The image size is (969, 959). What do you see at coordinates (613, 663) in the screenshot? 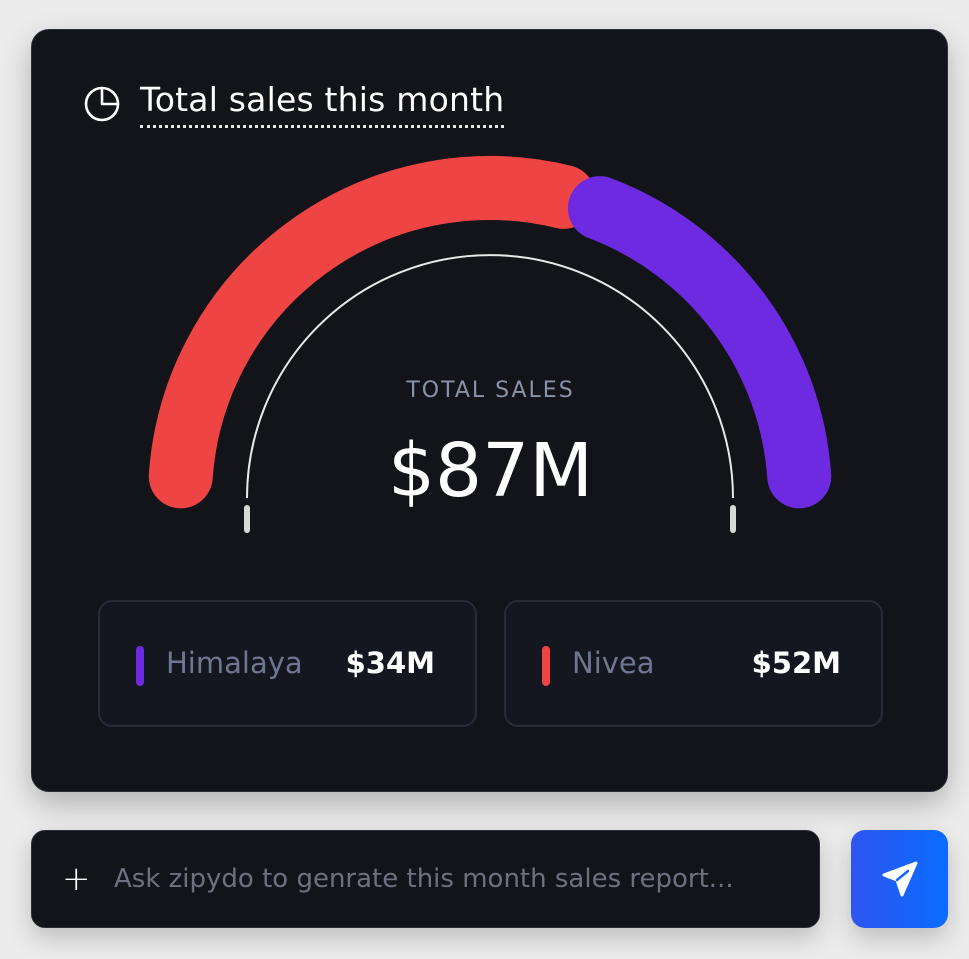
I see `legend-name: Nivea` at bounding box center [613, 663].